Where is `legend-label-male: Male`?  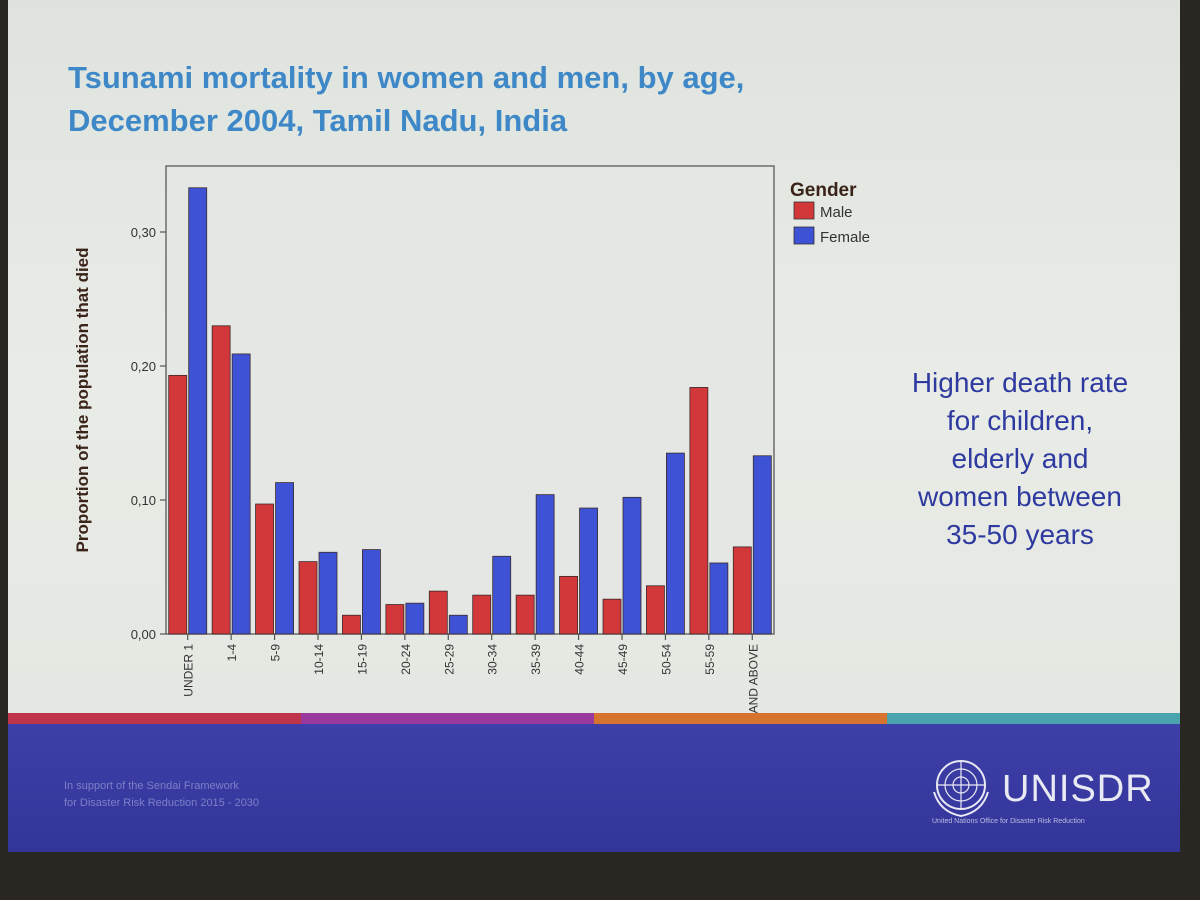
legend-label-male: Male is located at coordinates (836, 212).